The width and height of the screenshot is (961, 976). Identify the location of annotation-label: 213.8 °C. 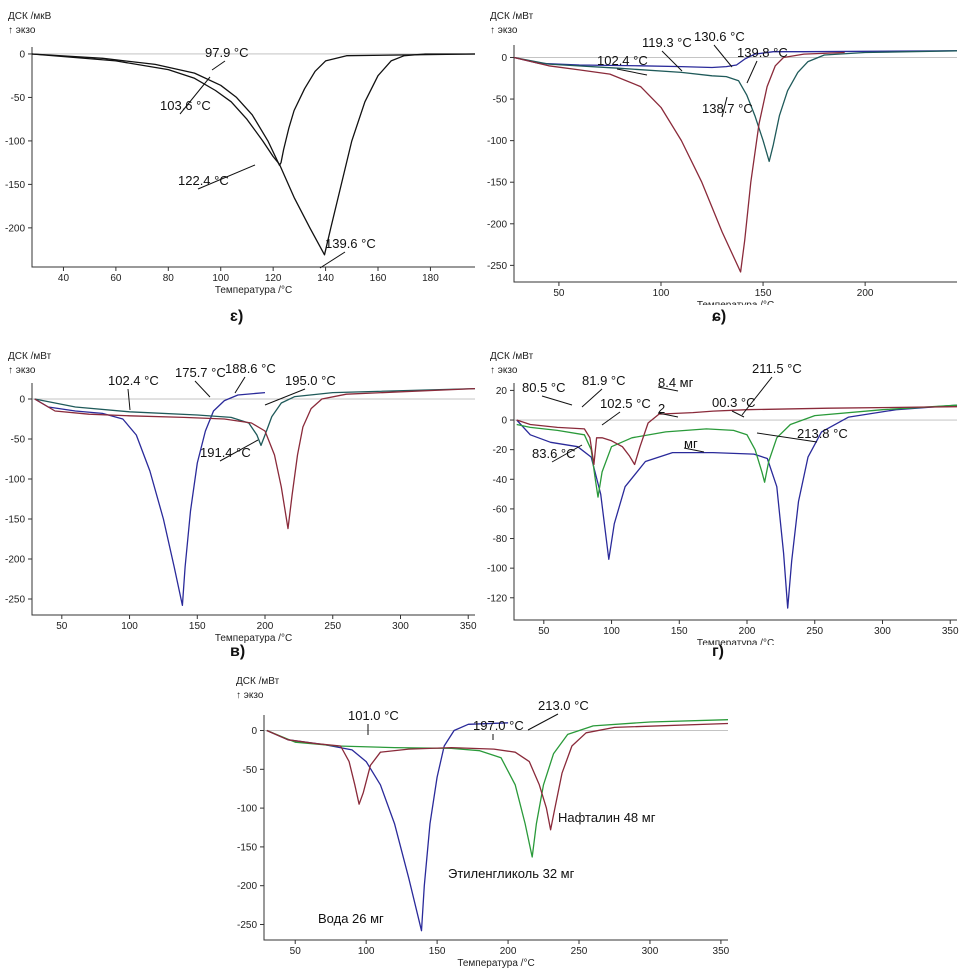
(822, 433).